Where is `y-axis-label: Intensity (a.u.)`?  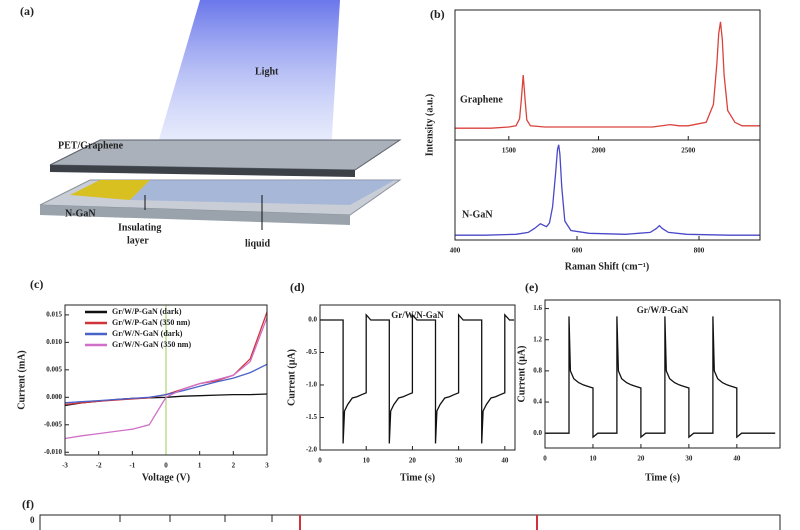 y-axis-label: Intensity (a.u.) is located at coordinates (429, 125).